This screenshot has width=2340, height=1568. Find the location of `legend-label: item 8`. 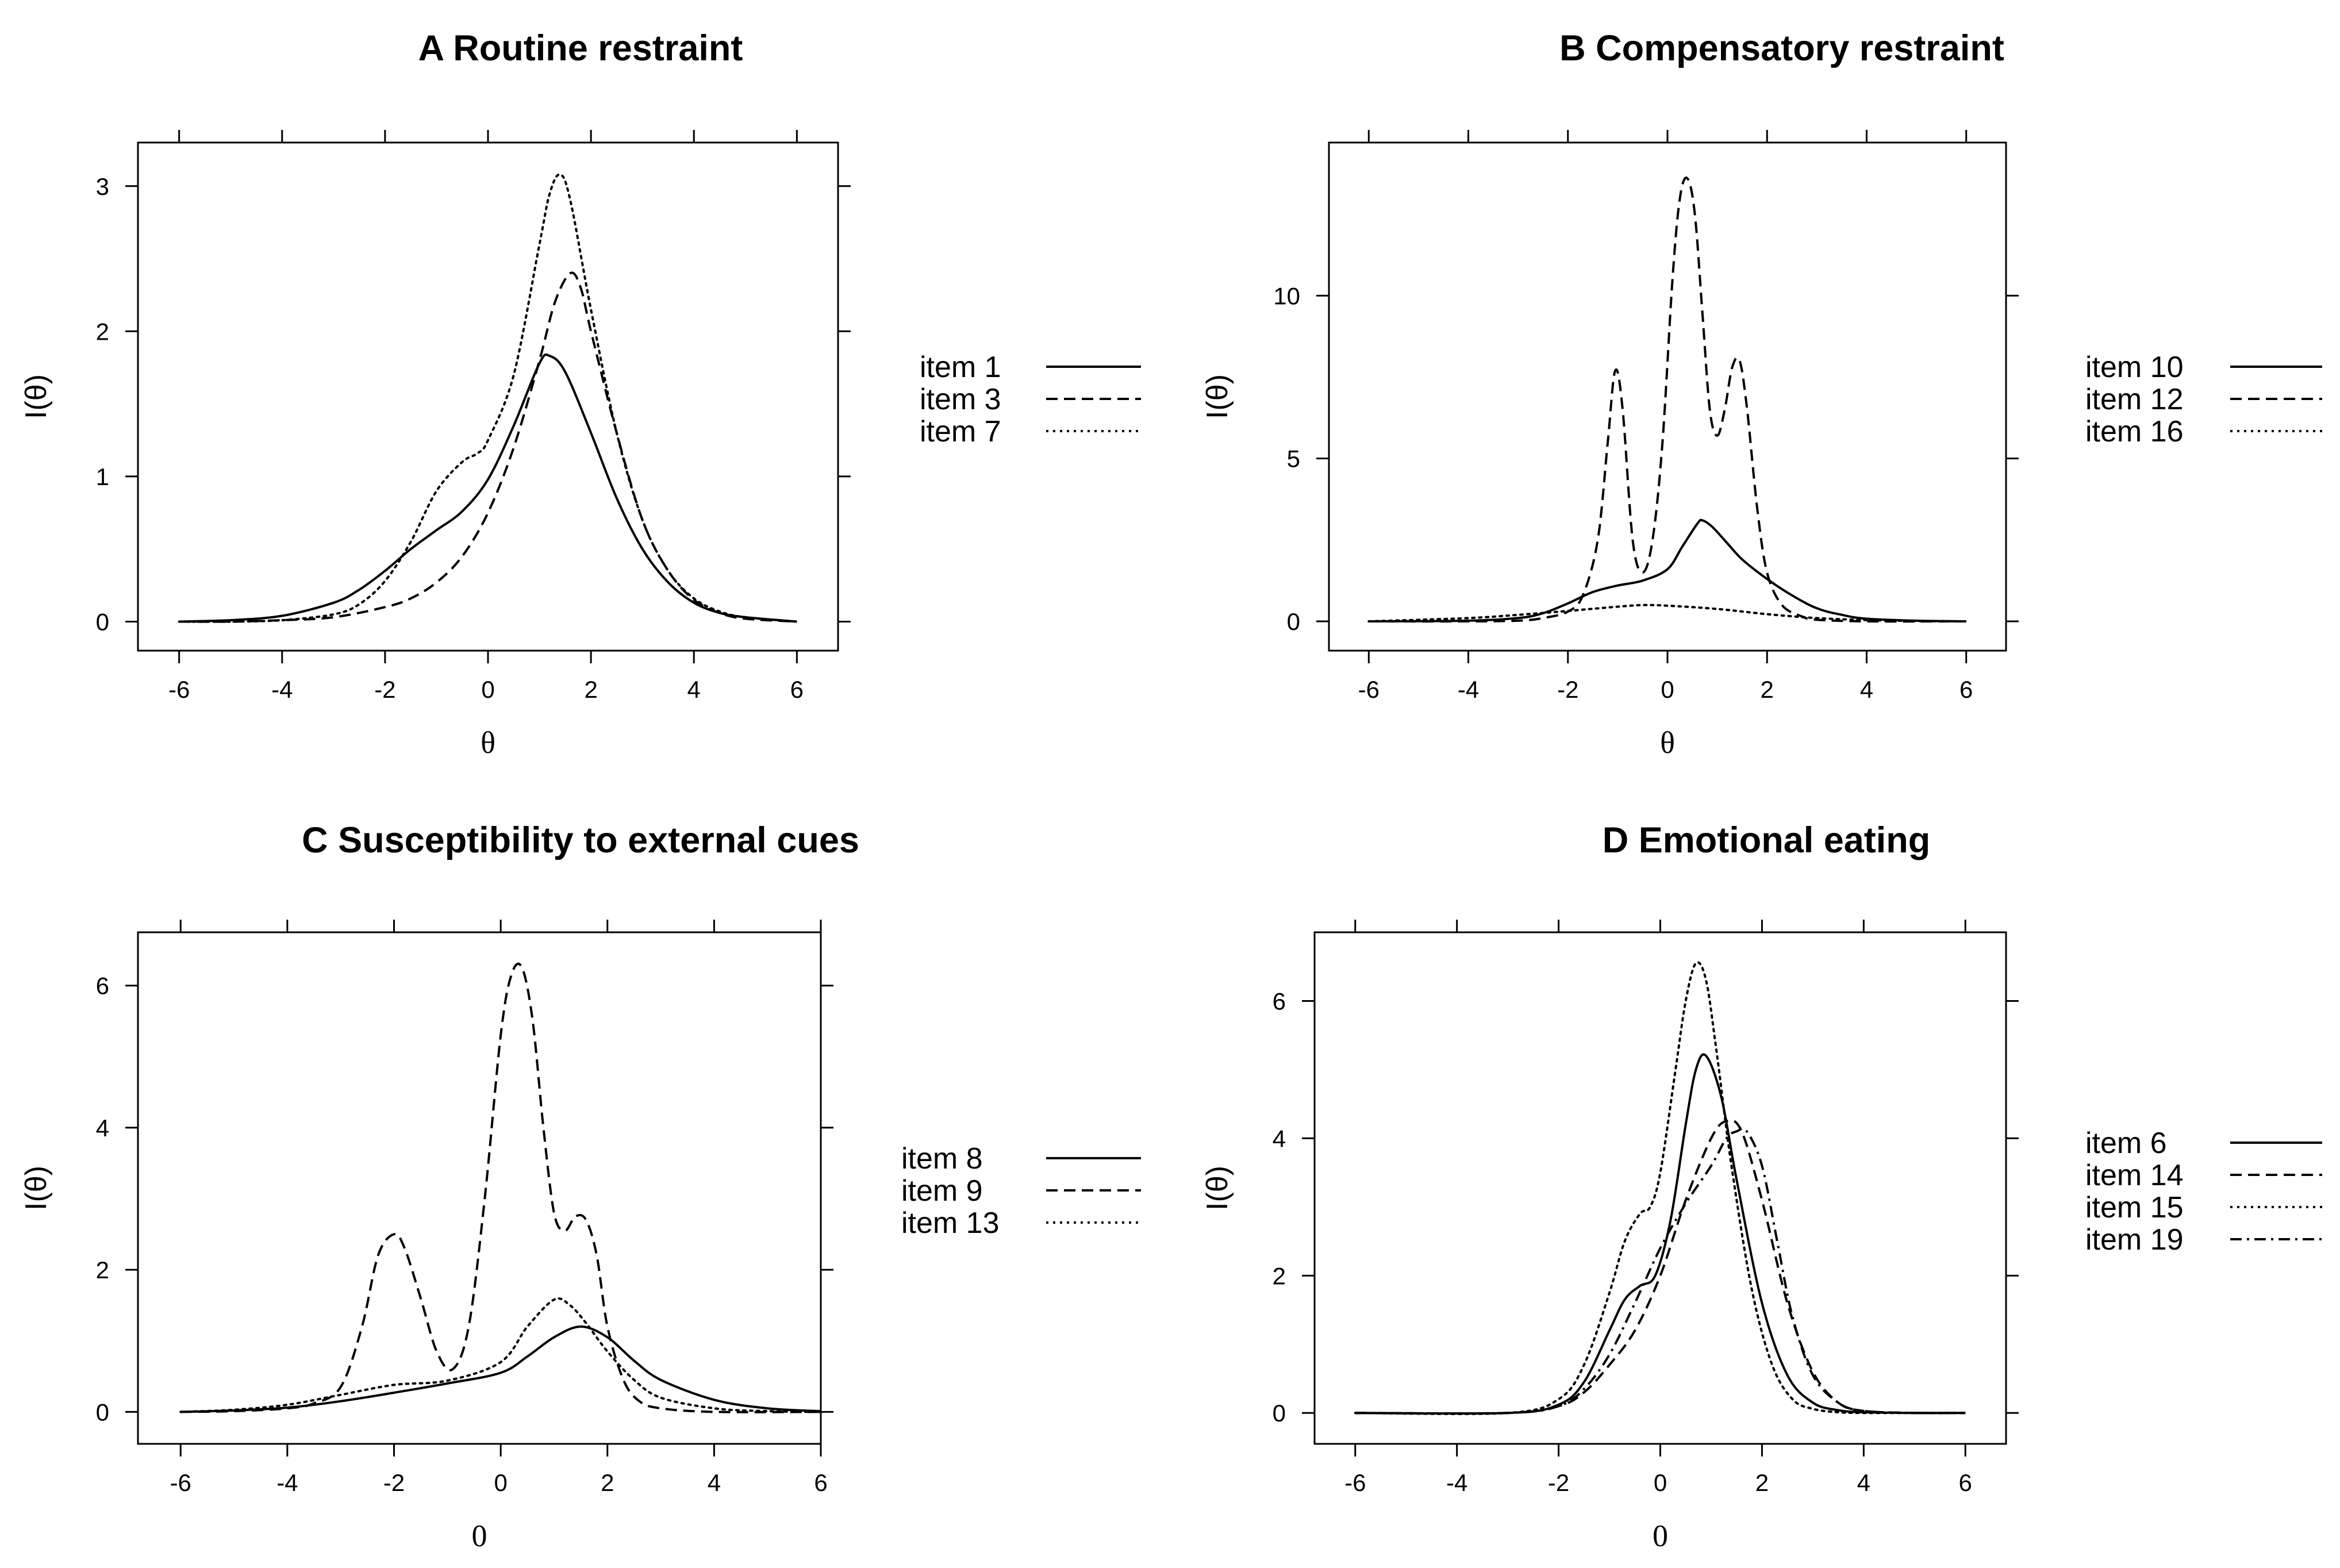

legend-label: item 8 is located at coordinates (942, 1159).